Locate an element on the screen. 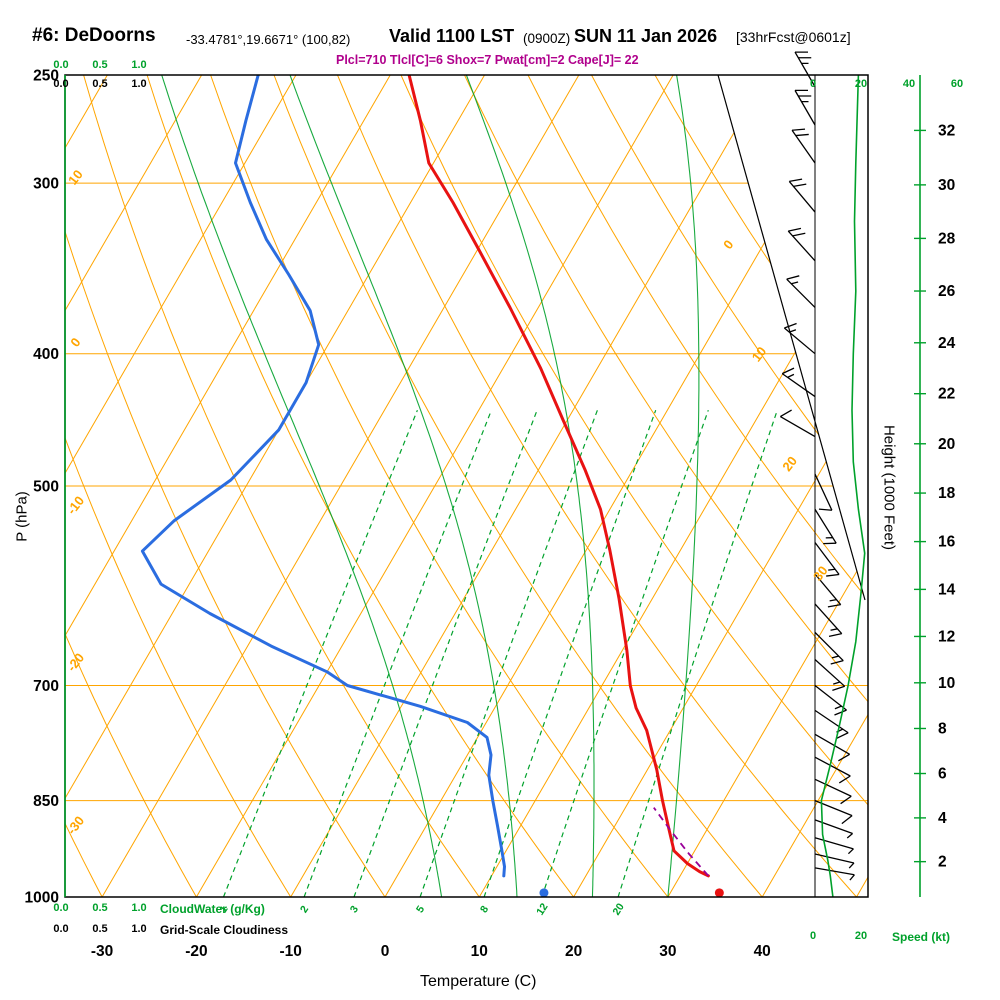 This screenshot has width=1000, height=1000. pressure-tick-label: 850 is located at coordinates (46, 801).